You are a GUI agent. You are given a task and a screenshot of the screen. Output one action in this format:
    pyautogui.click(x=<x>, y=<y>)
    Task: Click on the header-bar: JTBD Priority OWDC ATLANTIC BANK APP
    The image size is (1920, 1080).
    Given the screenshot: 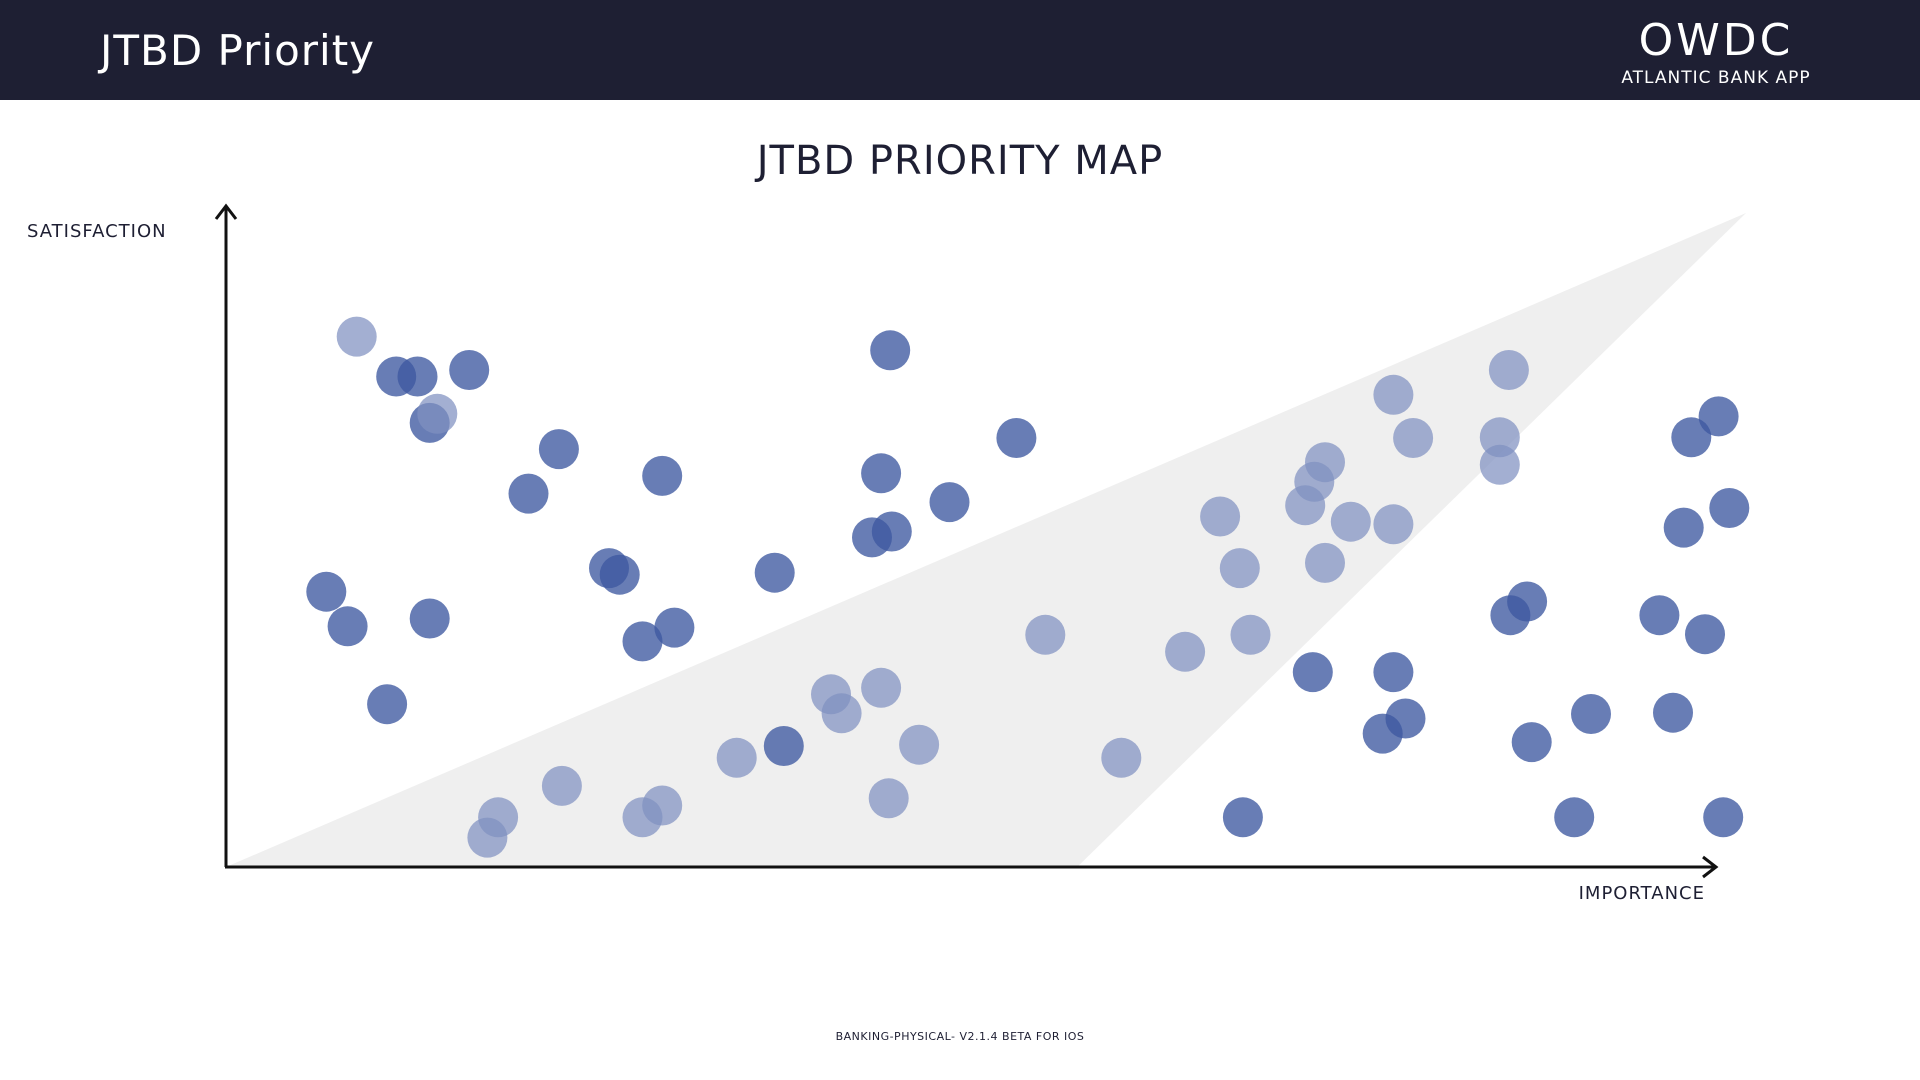 What is the action you would take?
    pyautogui.click(x=960, y=50)
    